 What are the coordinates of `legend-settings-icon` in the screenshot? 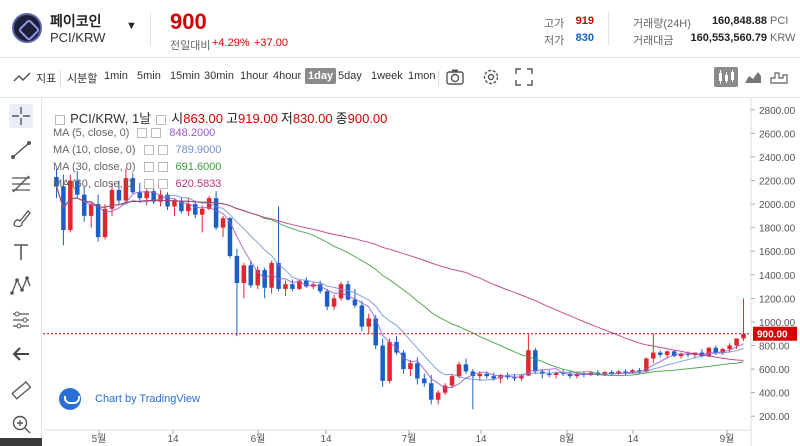 It's located at (161, 120).